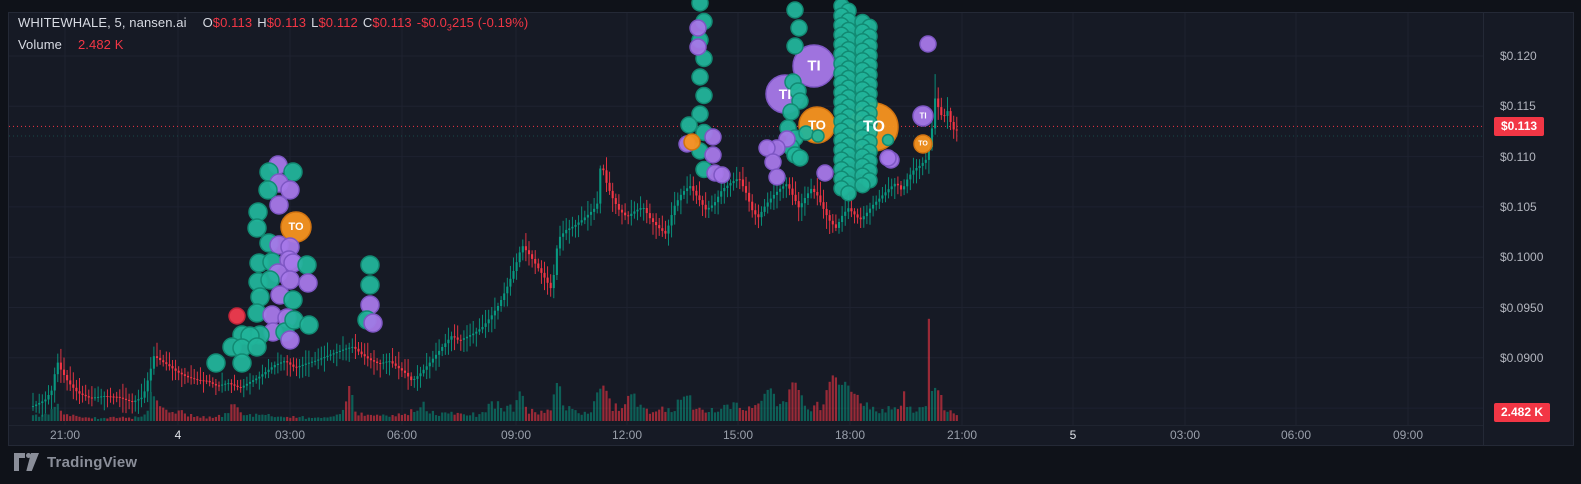  Describe the element at coordinates (1518, 106) in the screenshot. I see `price-tick-label: $0.115` at that location.